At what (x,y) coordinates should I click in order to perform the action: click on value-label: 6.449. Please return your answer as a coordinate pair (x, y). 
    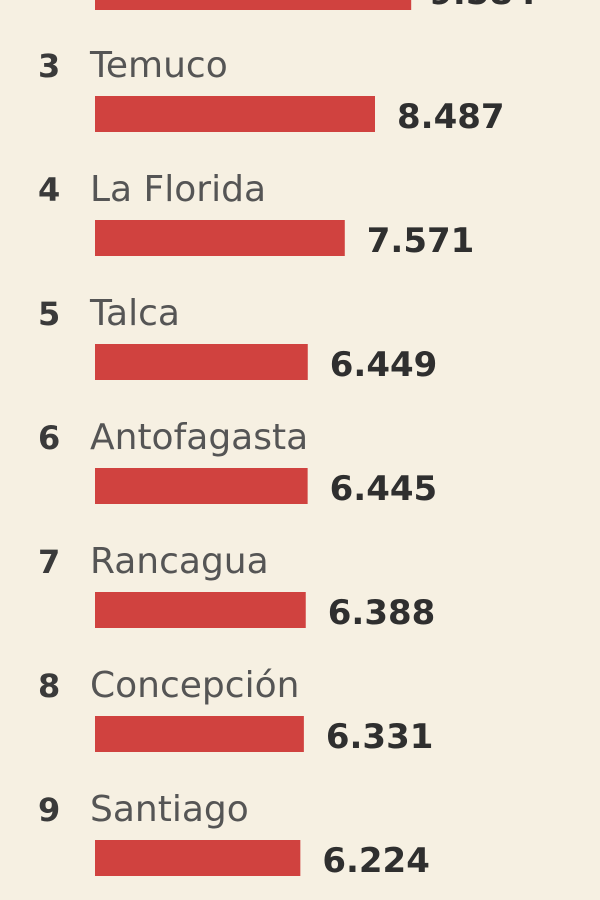
    Looking at the image, I should click on (384, 365).